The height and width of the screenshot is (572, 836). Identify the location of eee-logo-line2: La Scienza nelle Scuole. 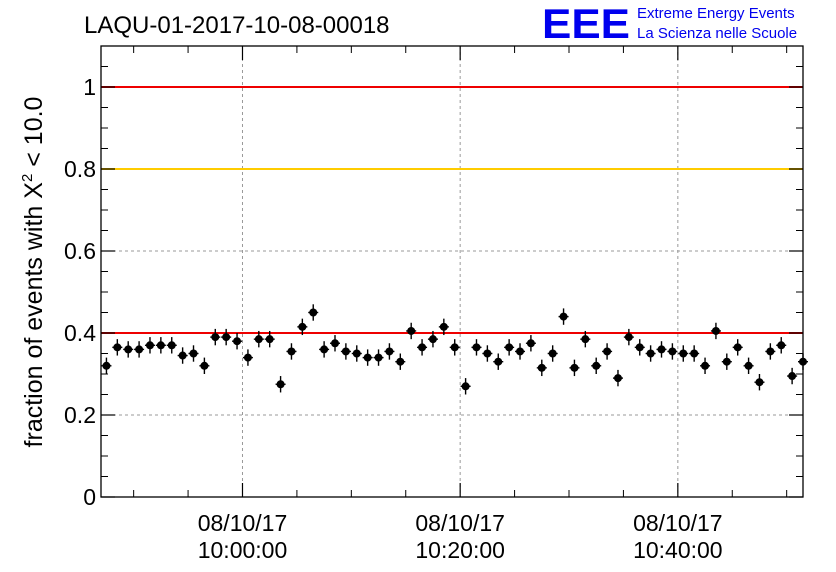
(717, 33).